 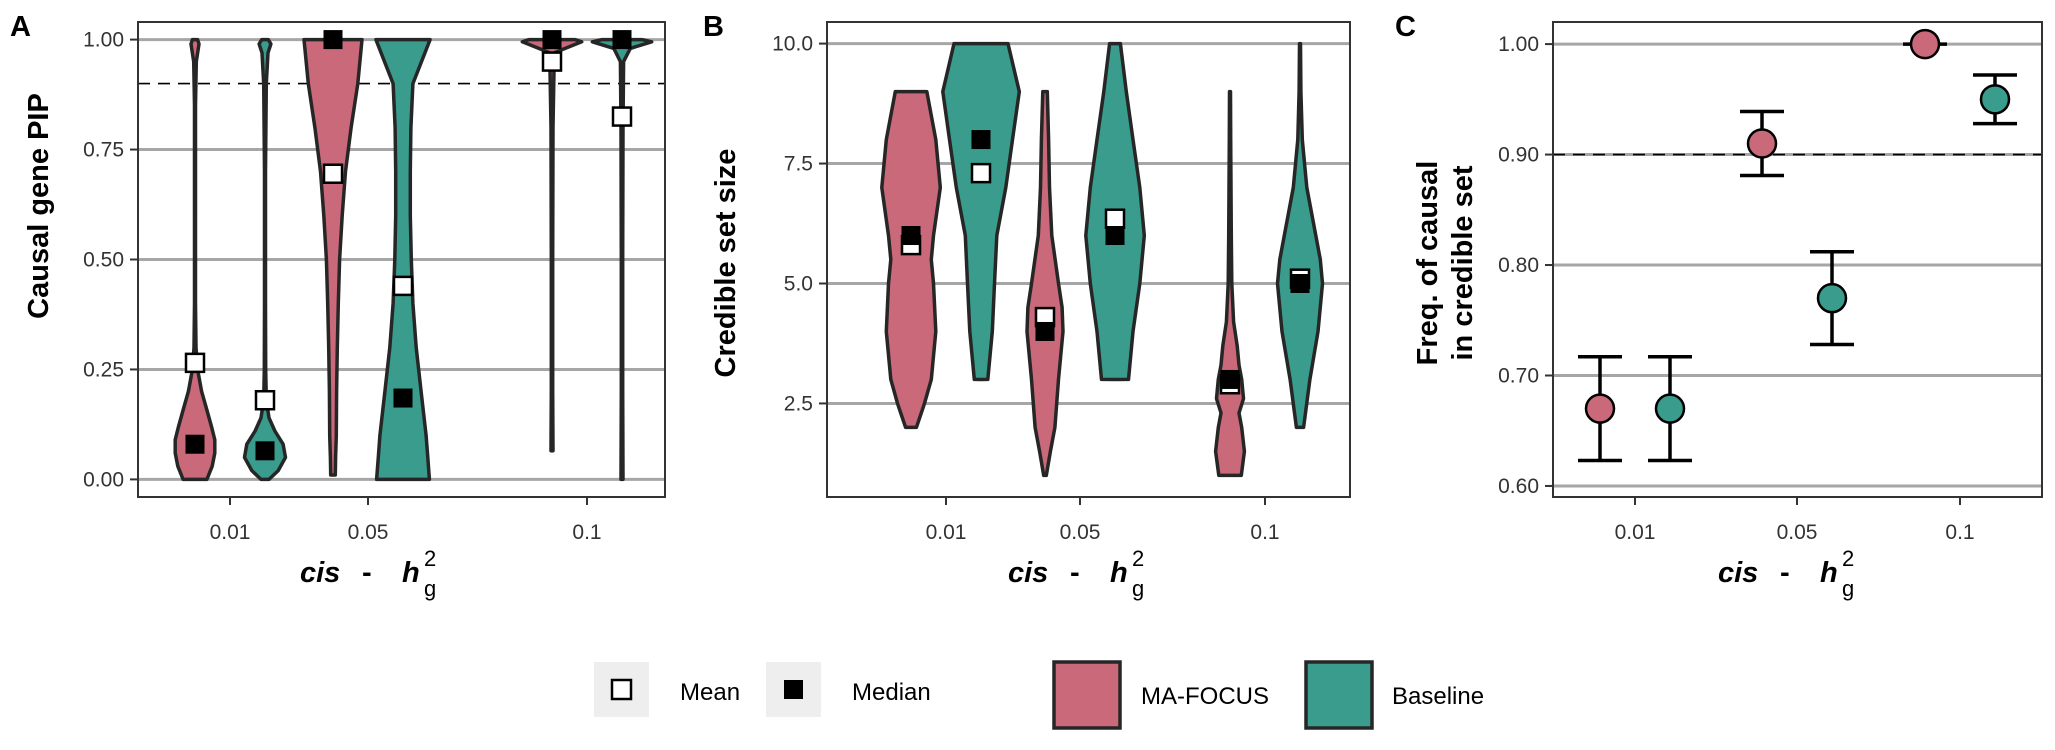 I want to click on y-tick-label: 0.70, so click(x=1518, y=375).